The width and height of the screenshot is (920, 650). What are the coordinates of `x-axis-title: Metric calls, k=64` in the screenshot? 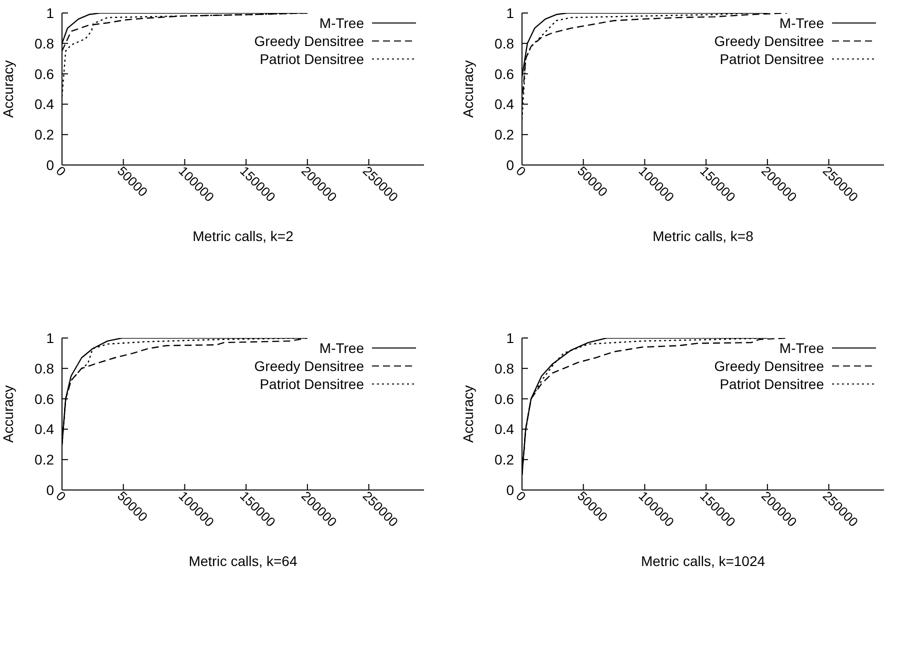 It's located at (243, 561).